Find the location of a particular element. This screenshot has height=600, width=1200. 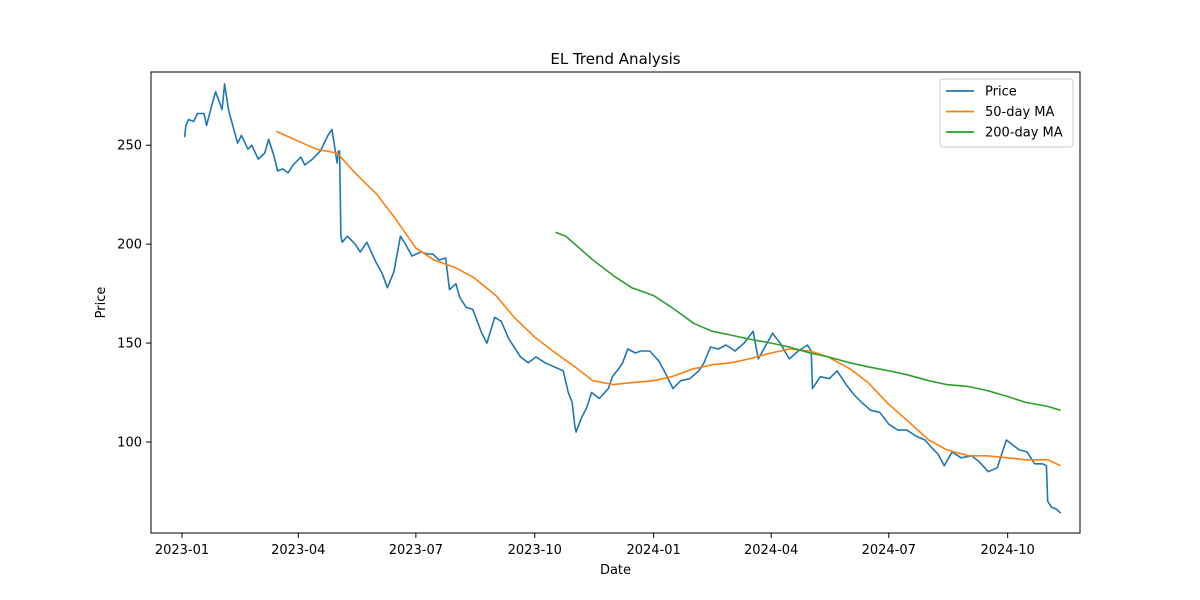

legend-label-200-day-ma: 200-day MA is located at coordinates (1024, 133).